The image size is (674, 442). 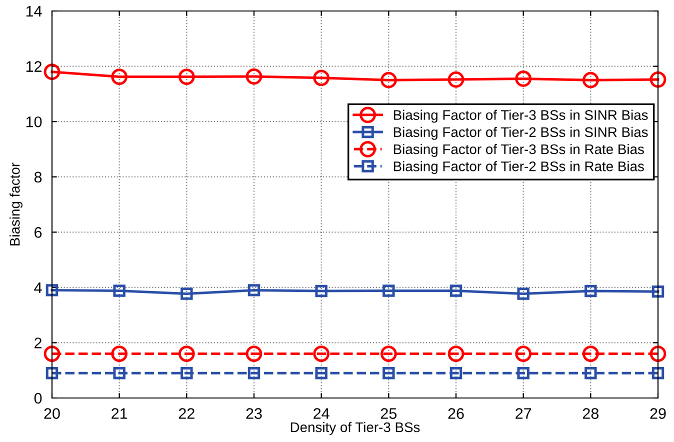 I want to click on y-tick-label: 0, so click(x=38, y=398).